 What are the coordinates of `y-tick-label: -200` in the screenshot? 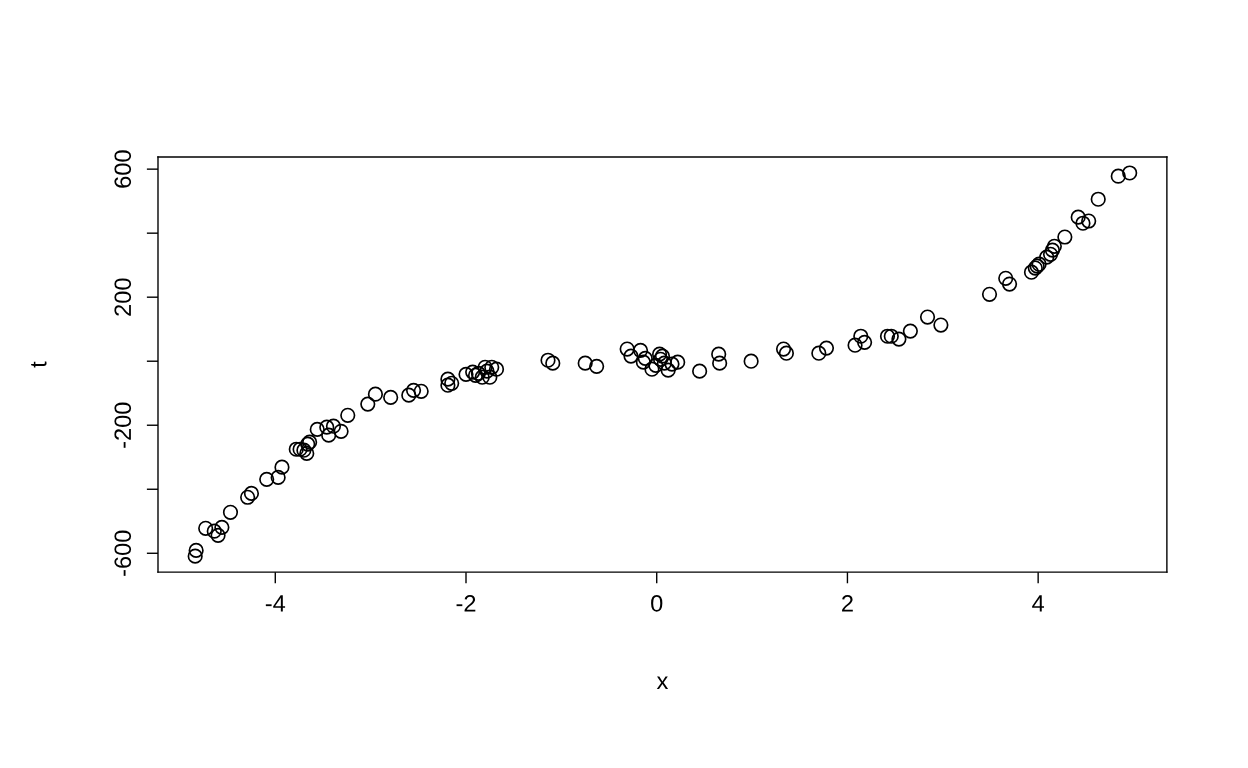 It's located at (123, 425).